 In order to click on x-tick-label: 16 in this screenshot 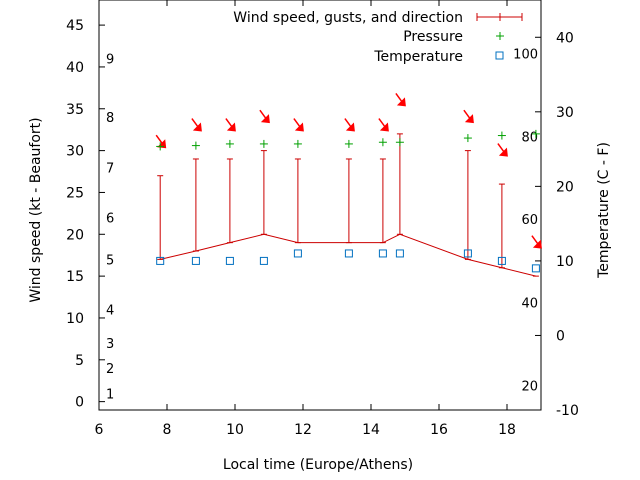, I will do `click(439, 430)`.